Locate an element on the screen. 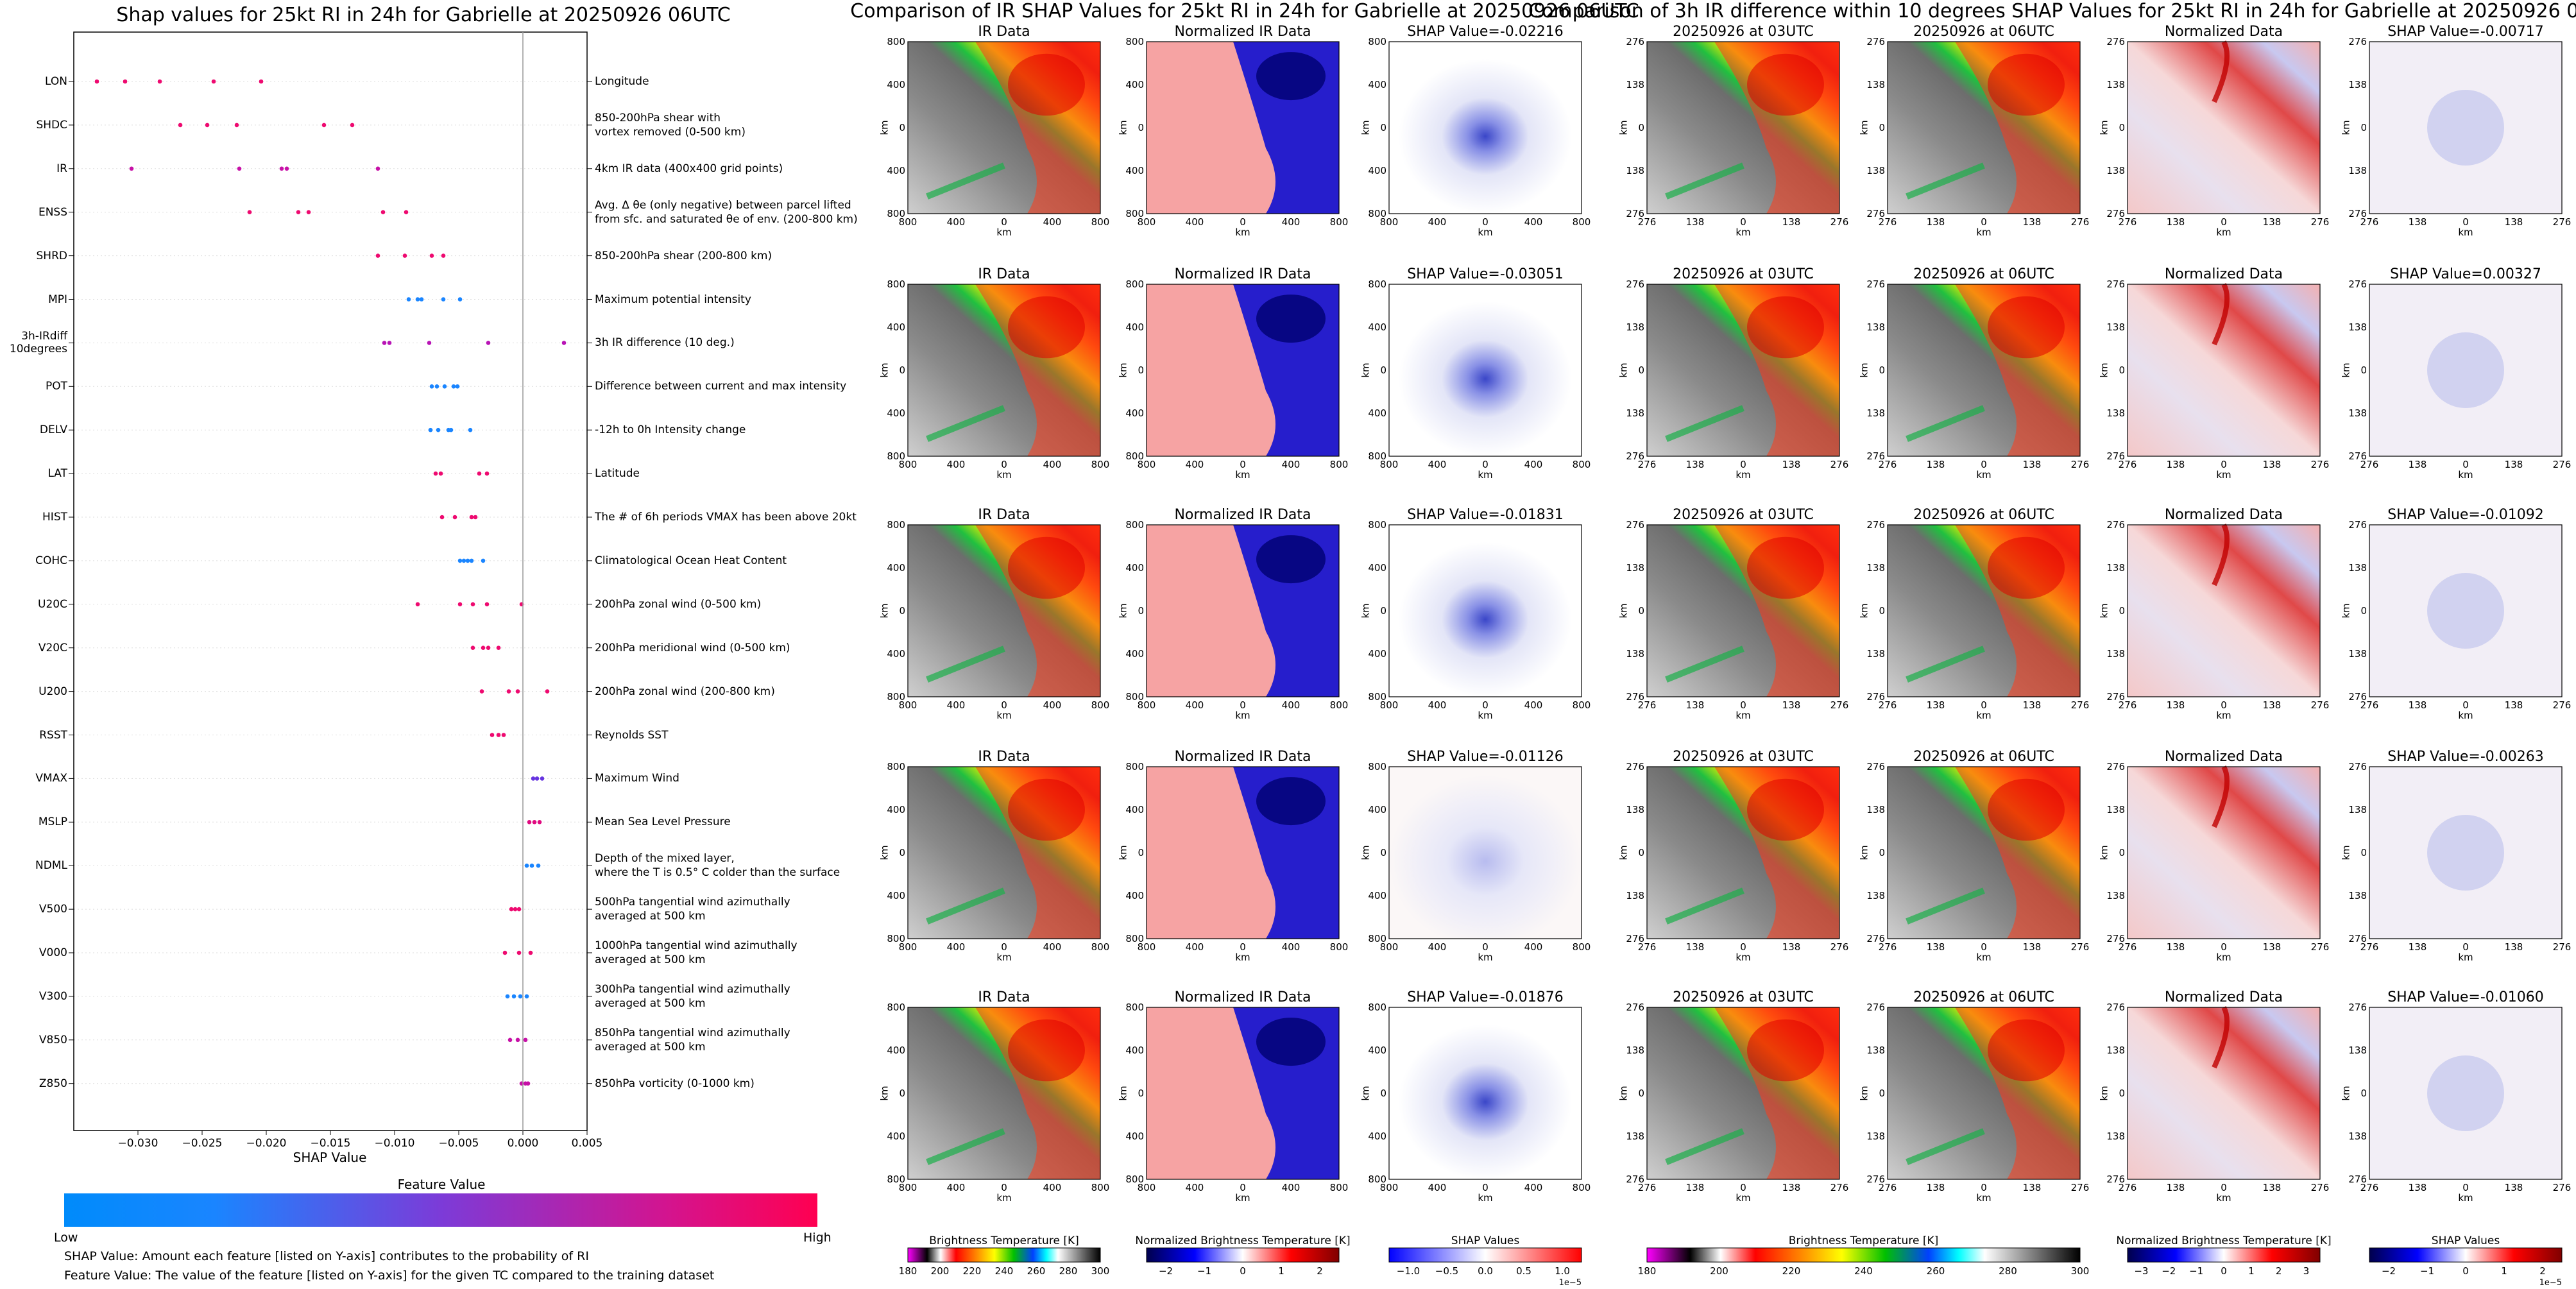 This screenshot has height=1289, width=2576. colorbar-label: Brightness Temperature [K] is located at coordinates (1863, 1241).